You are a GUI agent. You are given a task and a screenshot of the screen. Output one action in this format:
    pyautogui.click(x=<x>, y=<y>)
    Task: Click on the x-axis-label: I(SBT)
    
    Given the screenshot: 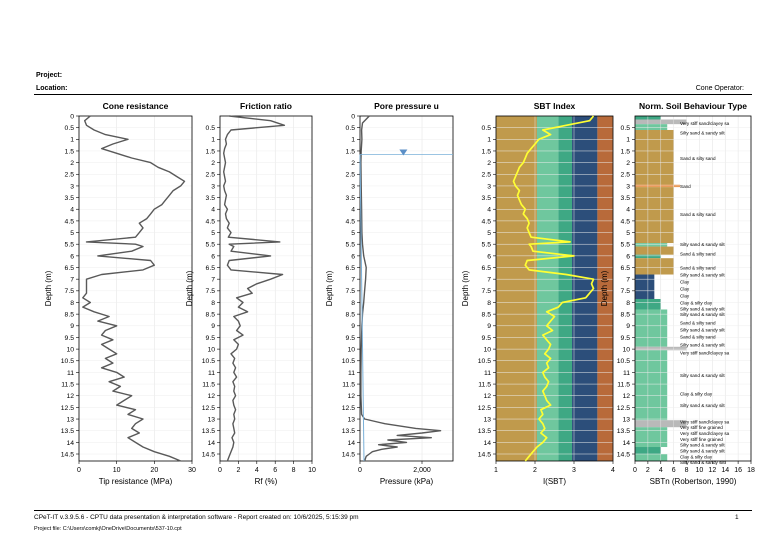 What is the action you would take?
    pyautogui.click(x=554, y=481)
    